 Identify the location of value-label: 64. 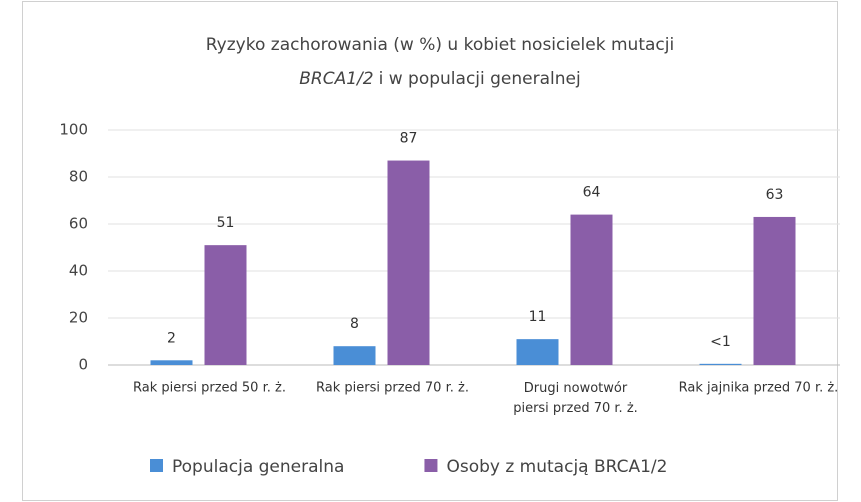
(592, 193).